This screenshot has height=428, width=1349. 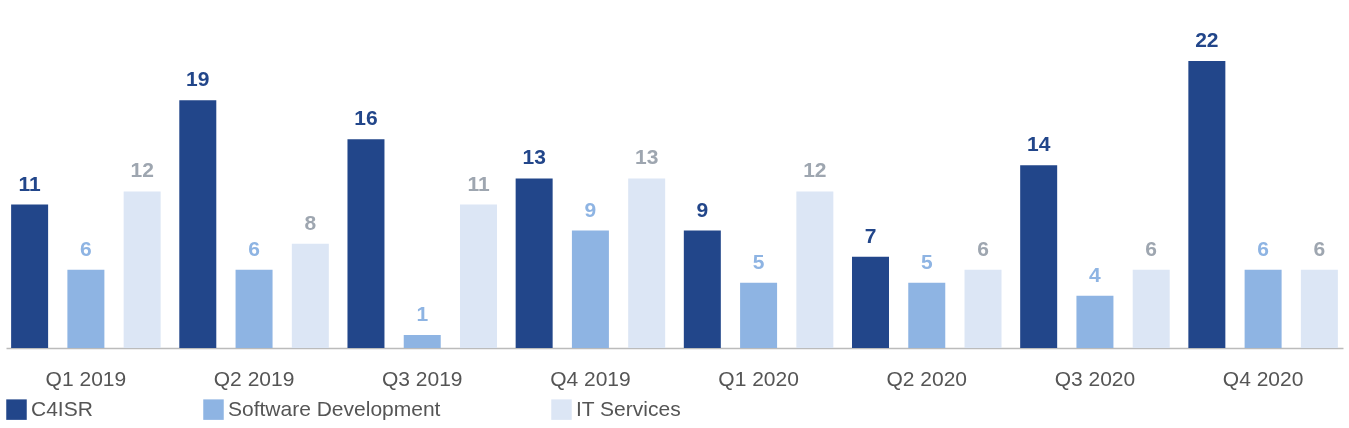 What do you see at coordinates (870, 235) in the screenshot?
I see `data-label: 7` at bounding box center [870, 235].